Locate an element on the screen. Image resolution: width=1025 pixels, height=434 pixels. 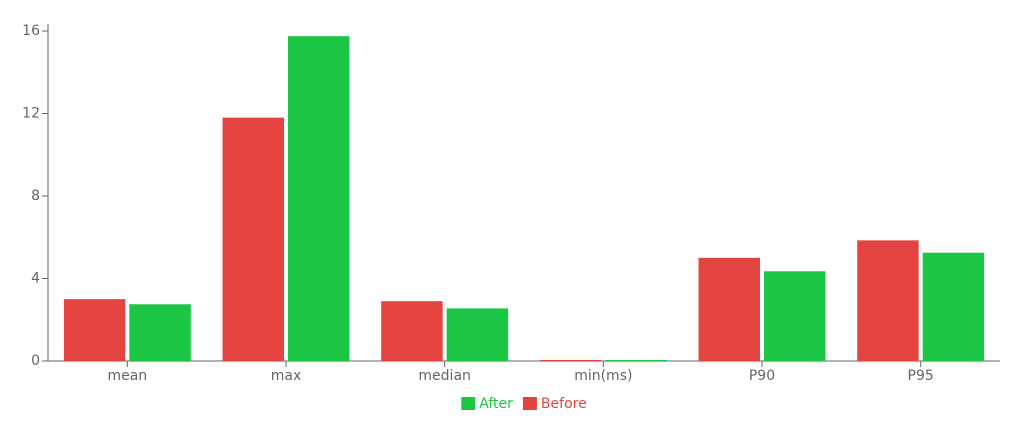
y-tick-label: 0 is located at coordinates (35, 361).